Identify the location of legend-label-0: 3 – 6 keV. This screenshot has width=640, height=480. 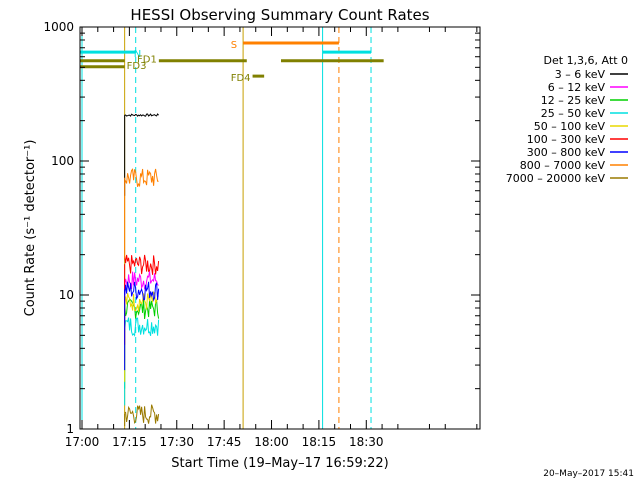
(580, 74).